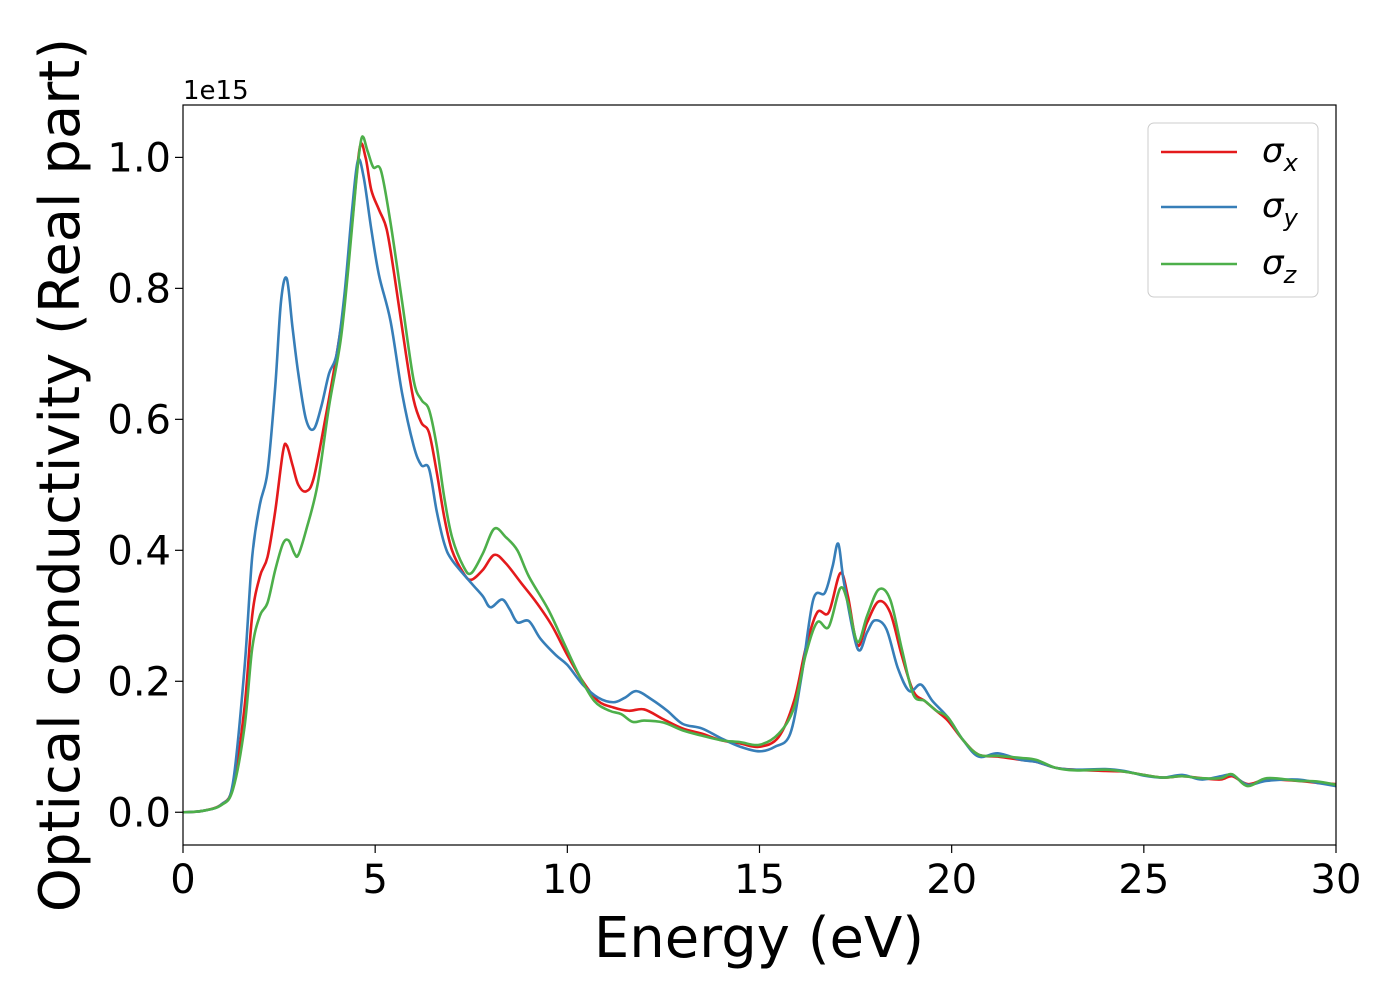 The height and width of the screenshot is (1000, 1400). Describe the element at coordinates (1291, 218) in the screenshot. I see `legend-subscript: y` at that location.